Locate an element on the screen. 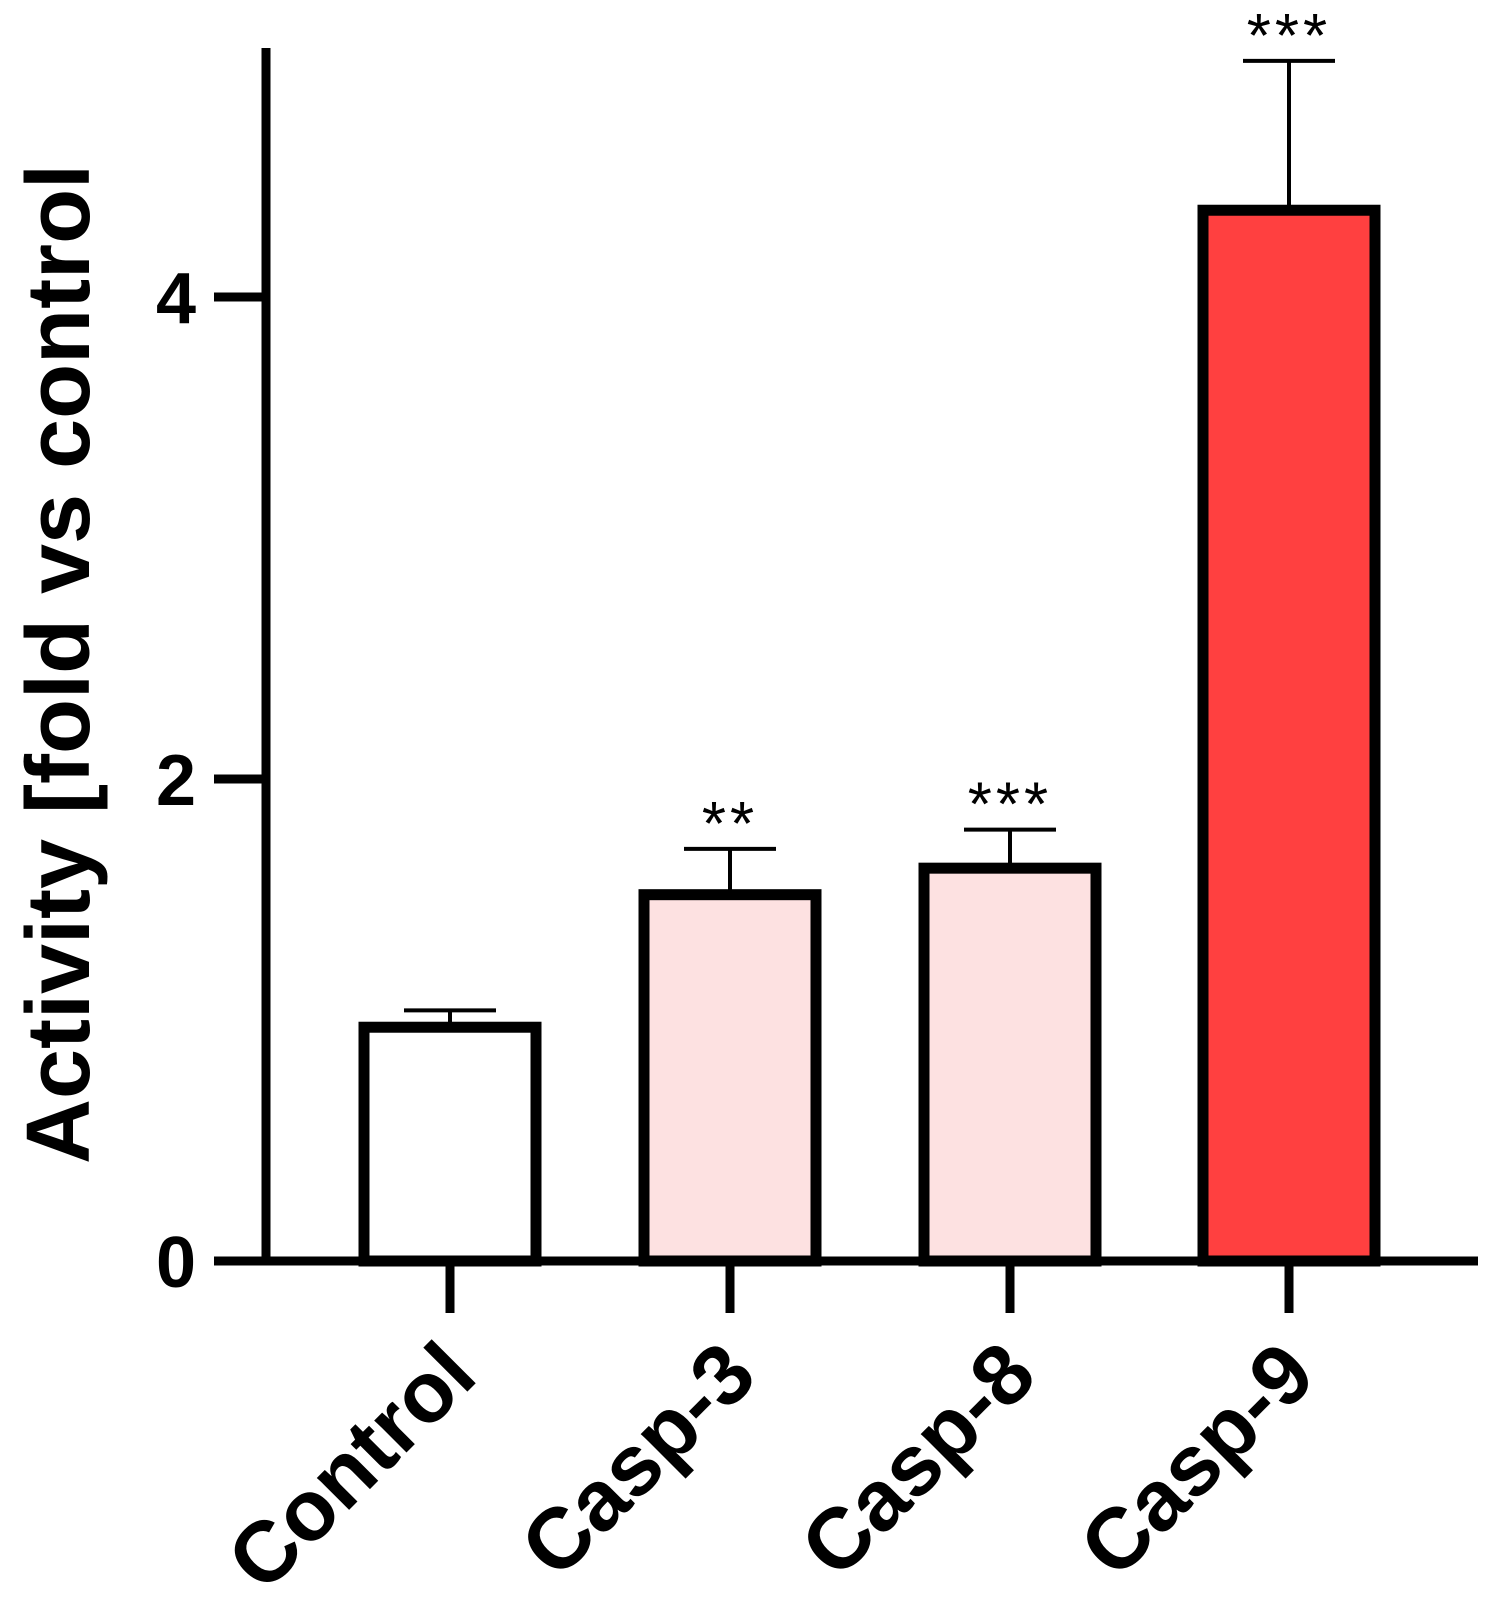  x-tick-label: Casp-8 is located at coordinates (918, 1460).